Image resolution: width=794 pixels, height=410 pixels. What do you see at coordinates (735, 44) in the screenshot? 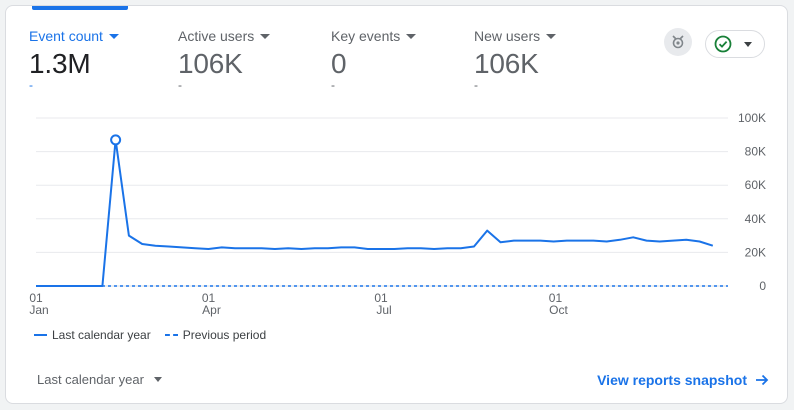
I see `status-dropdown` at bounding box center [735, 44].